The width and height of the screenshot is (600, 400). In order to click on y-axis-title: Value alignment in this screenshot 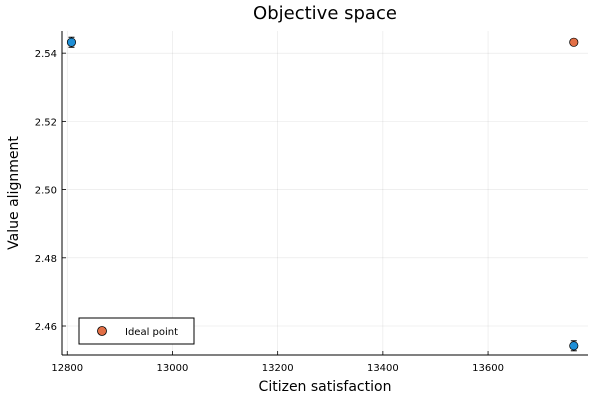, I will do `click(14, 193)`.